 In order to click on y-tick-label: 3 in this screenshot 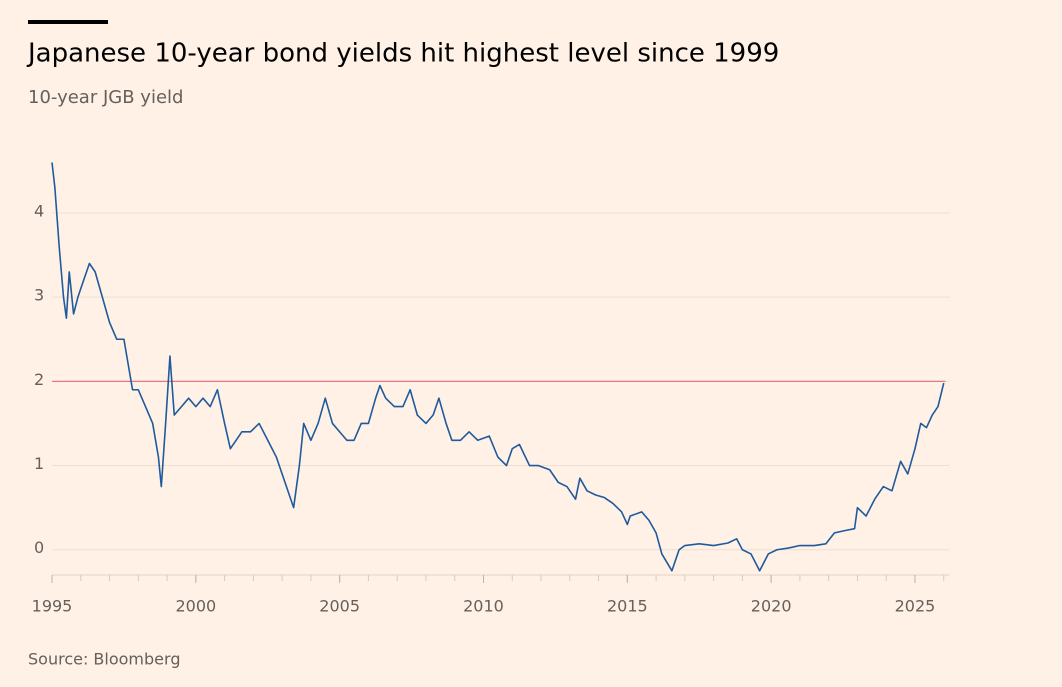, I will do `click(39, 295)`.